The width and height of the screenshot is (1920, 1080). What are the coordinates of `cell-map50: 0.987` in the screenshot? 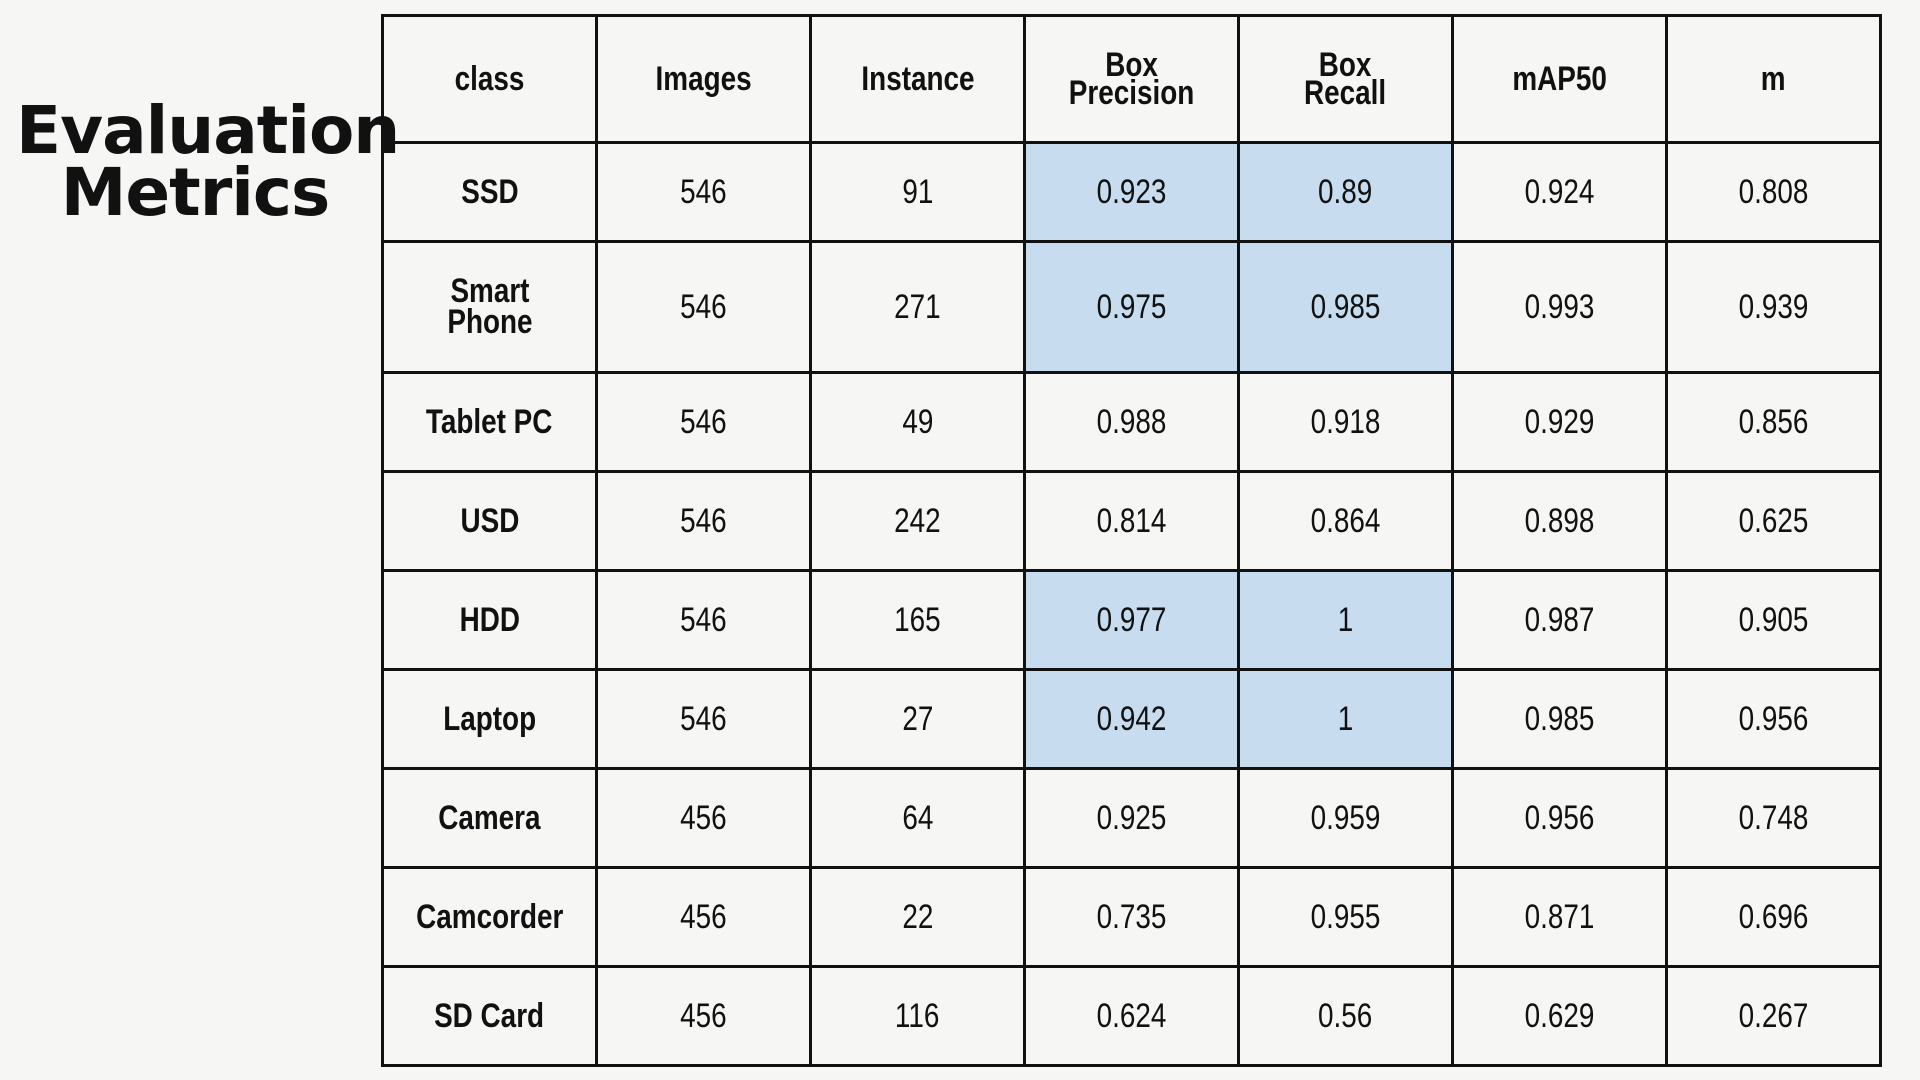 It's located at (1559, 620).